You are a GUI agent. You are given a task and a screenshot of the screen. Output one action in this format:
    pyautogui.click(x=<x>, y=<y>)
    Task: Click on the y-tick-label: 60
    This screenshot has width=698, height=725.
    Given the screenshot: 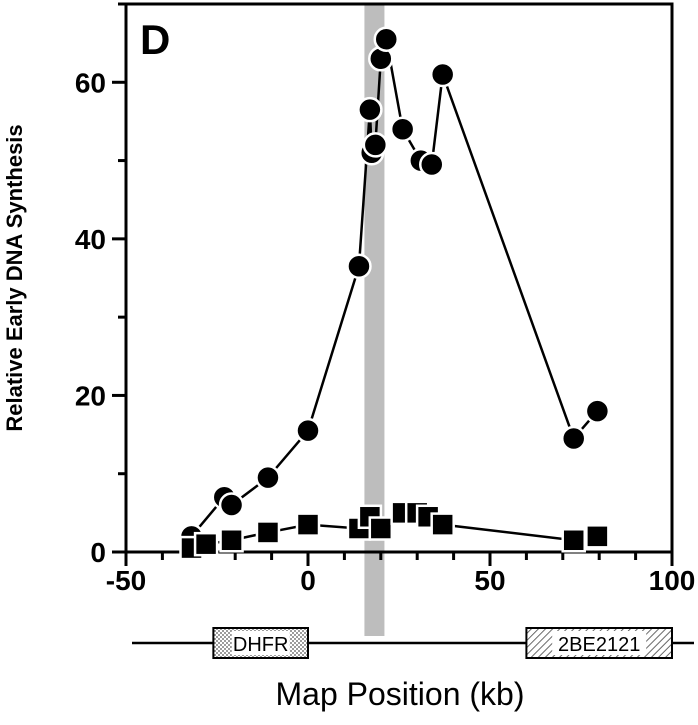 What is the action you would take?
    pyautogui.click(x=90, y=82)
    